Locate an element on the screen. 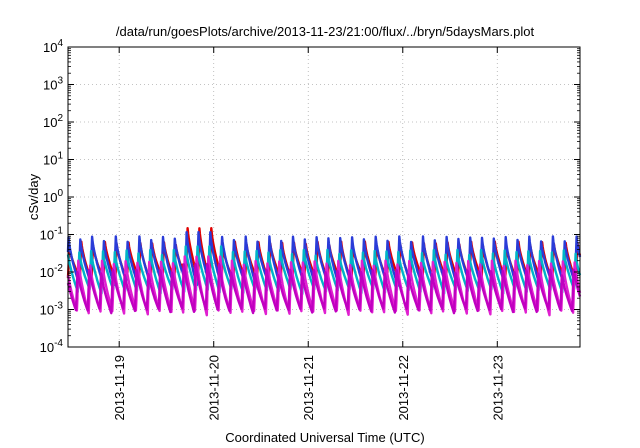  x-tick-label: 2013-11-23 is located at coordinates (497, 388).